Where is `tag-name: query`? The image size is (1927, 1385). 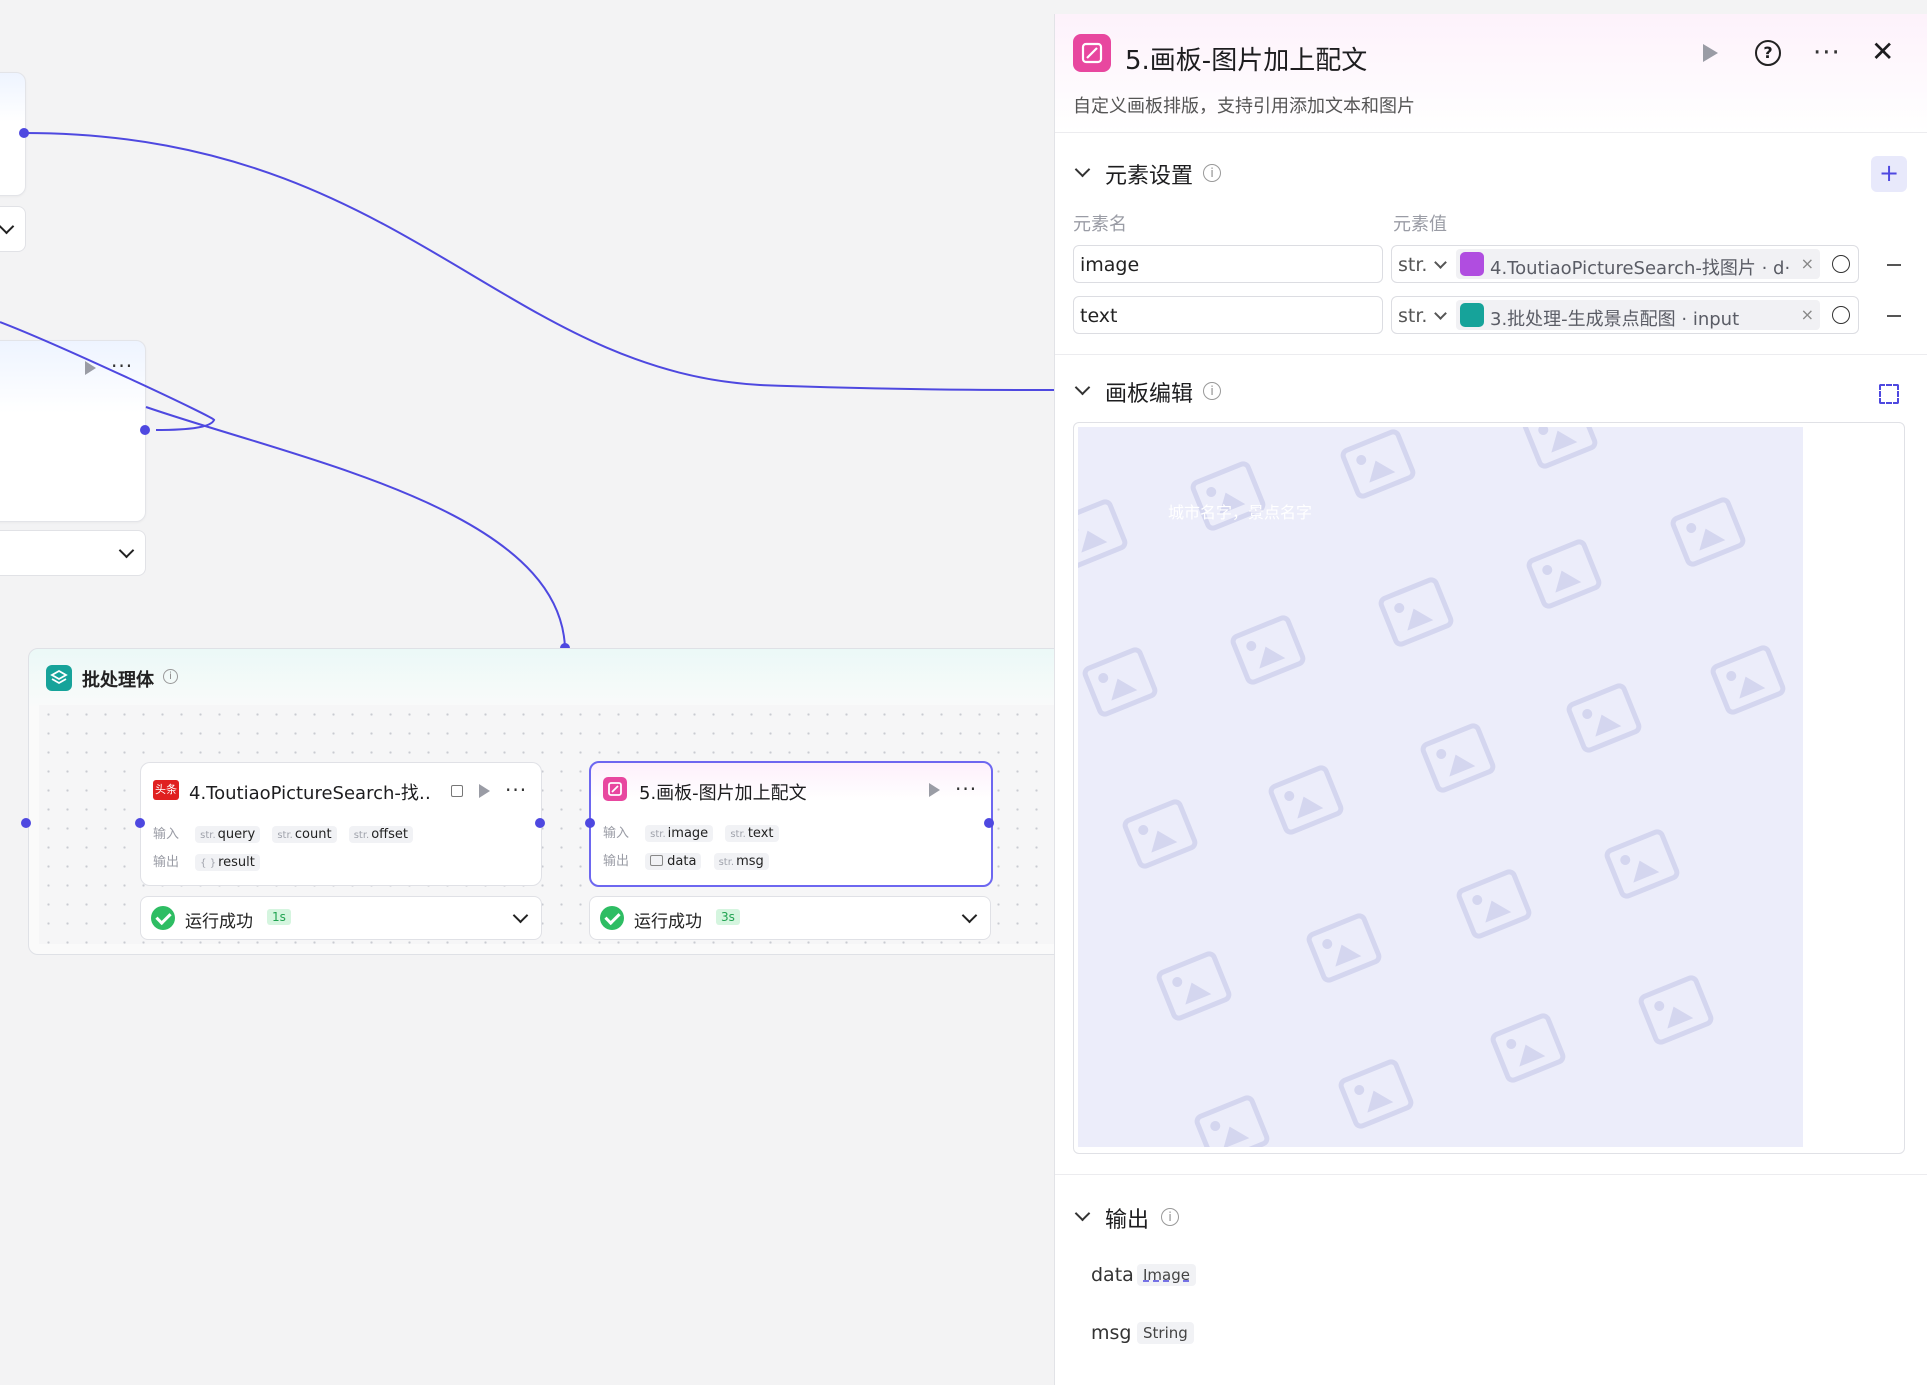 tag-name: query is located at coordinates (236, 834).